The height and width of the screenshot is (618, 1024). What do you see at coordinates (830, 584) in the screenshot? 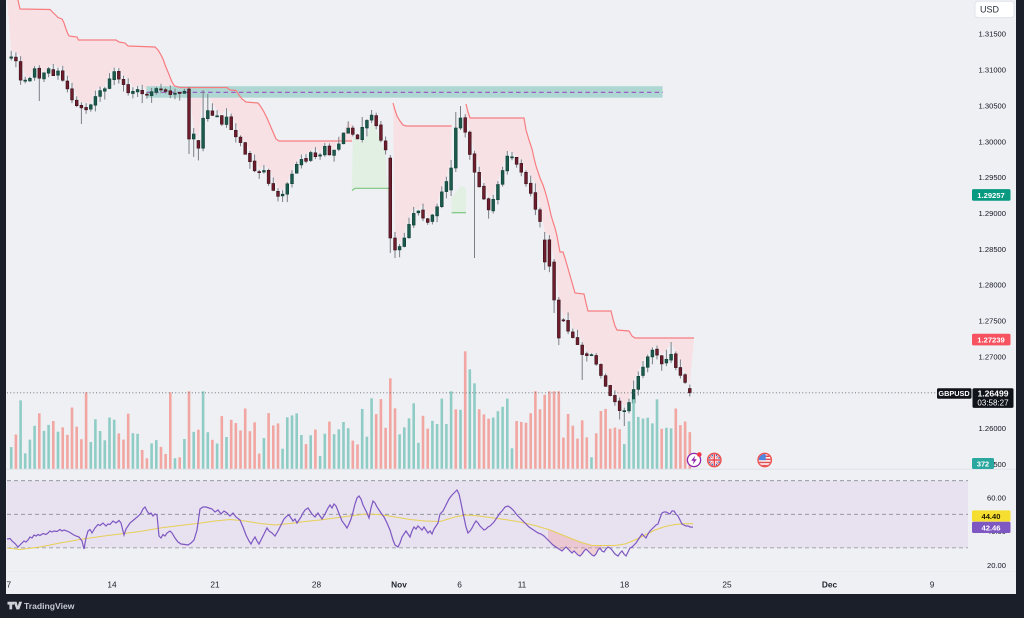
I see `svg-text: Dec` at bounding box center [830, 584].